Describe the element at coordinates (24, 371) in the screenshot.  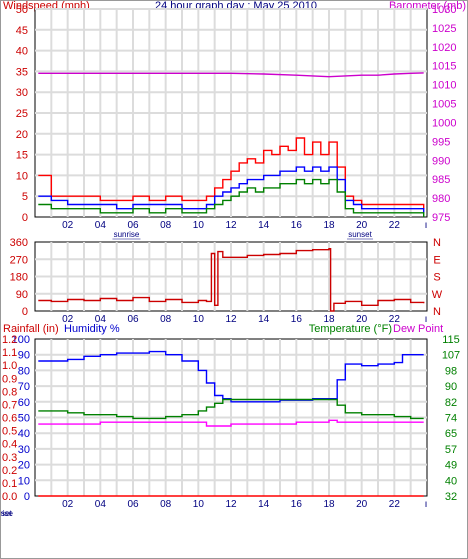
I see `y-humidity-tick-label: 80` at that location.